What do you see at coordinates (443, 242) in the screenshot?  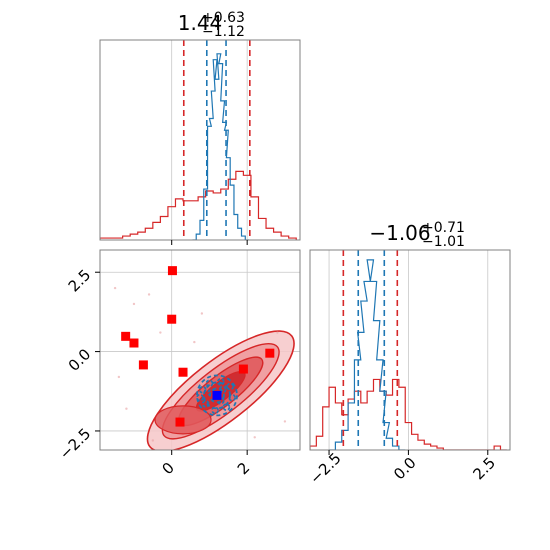 I see `title-p2-sub: −1.01` at bounding box center [443, 242].